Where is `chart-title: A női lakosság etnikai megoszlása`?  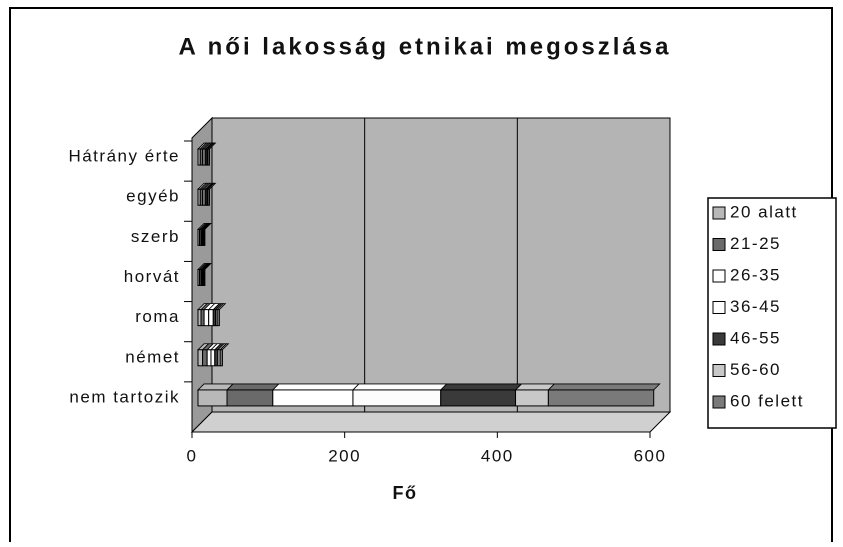
chart-title: A női lakosság etnikai megoszlása is located at coordinates (425, 46).